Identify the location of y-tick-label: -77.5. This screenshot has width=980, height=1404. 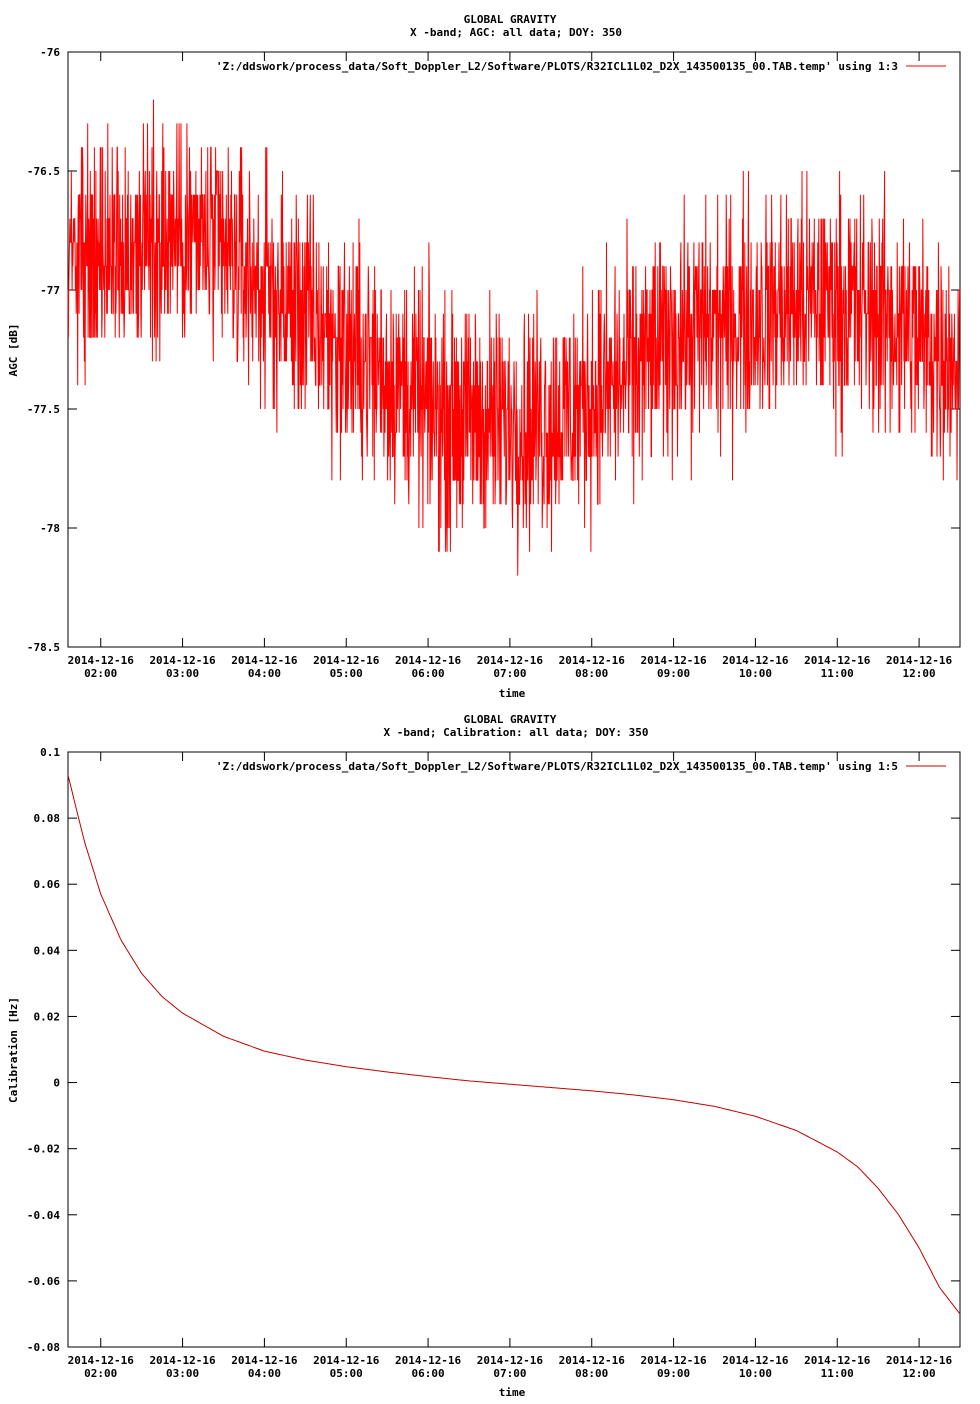
(43, 409).